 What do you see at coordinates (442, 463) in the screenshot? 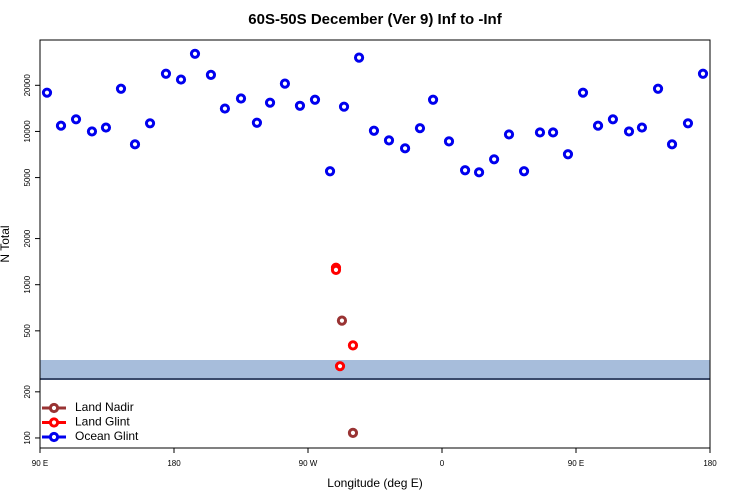
I see `x-tick-label: 0` at bounding box center [442, 463].